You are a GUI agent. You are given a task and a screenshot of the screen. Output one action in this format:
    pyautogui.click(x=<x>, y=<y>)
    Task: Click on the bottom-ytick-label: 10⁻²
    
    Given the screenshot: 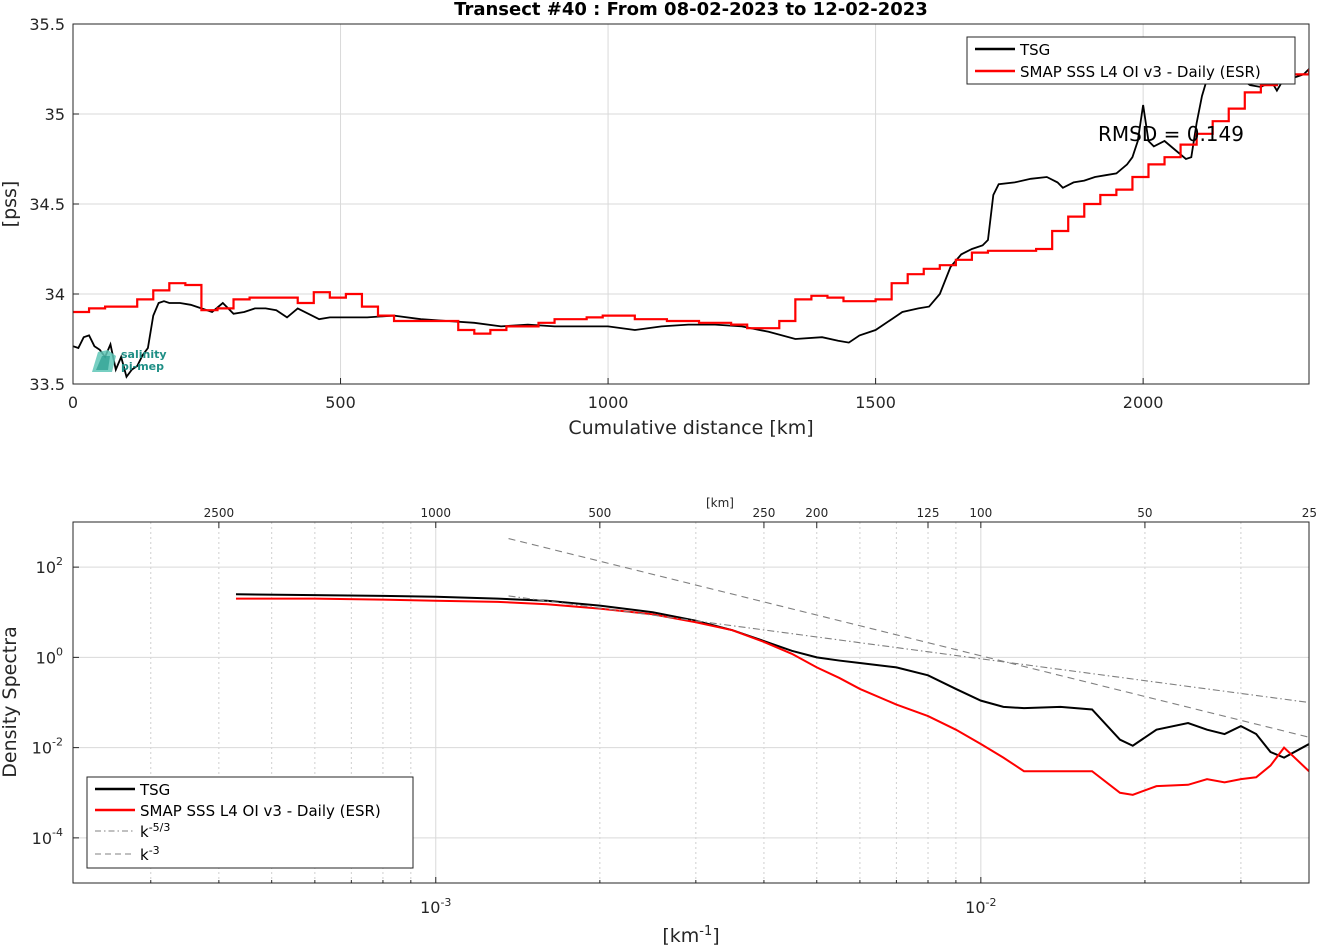 What is the action you would take?
    pyautogui.click(x=47, y=747)
    